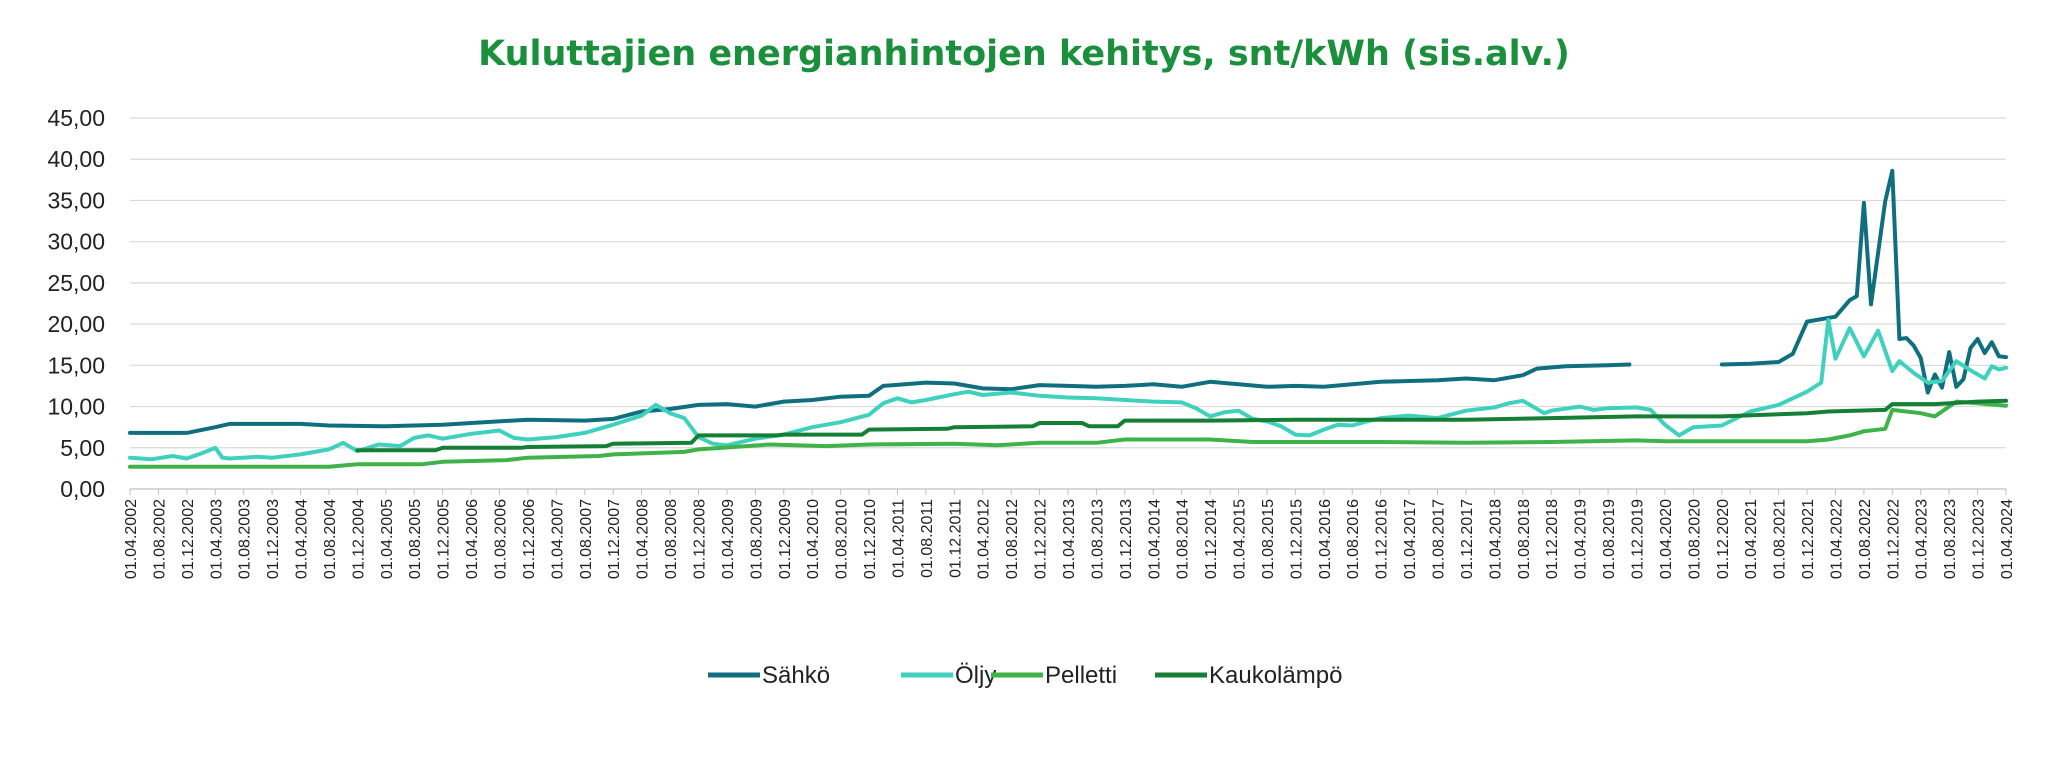 The image size is (2048, 758). What do you see at coordinates (842, 539) in the screenshot?
I see `x-tick-label: 01.08.2010` at bounding box center [842, 539].